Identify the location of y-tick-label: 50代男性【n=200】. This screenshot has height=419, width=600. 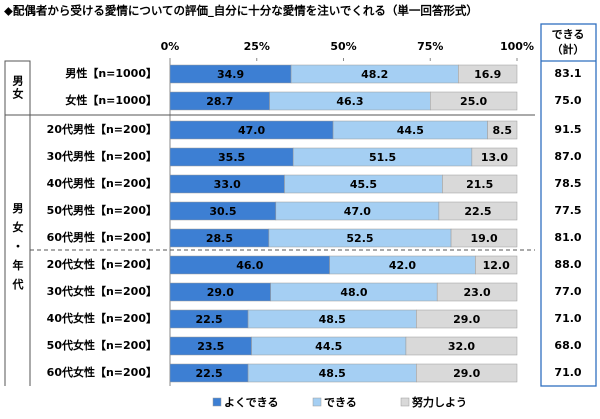
(102, 210).